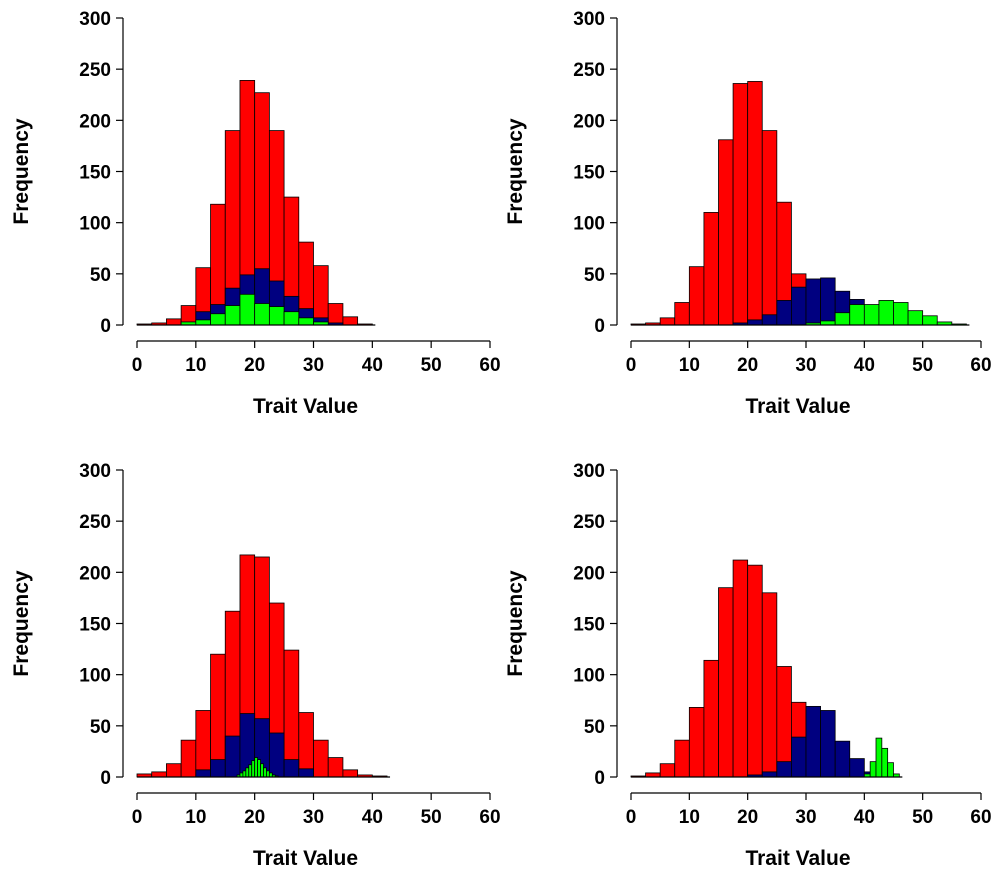 This screenshot has height=869, width=994. I want to click on series-red, so click(262, 666).